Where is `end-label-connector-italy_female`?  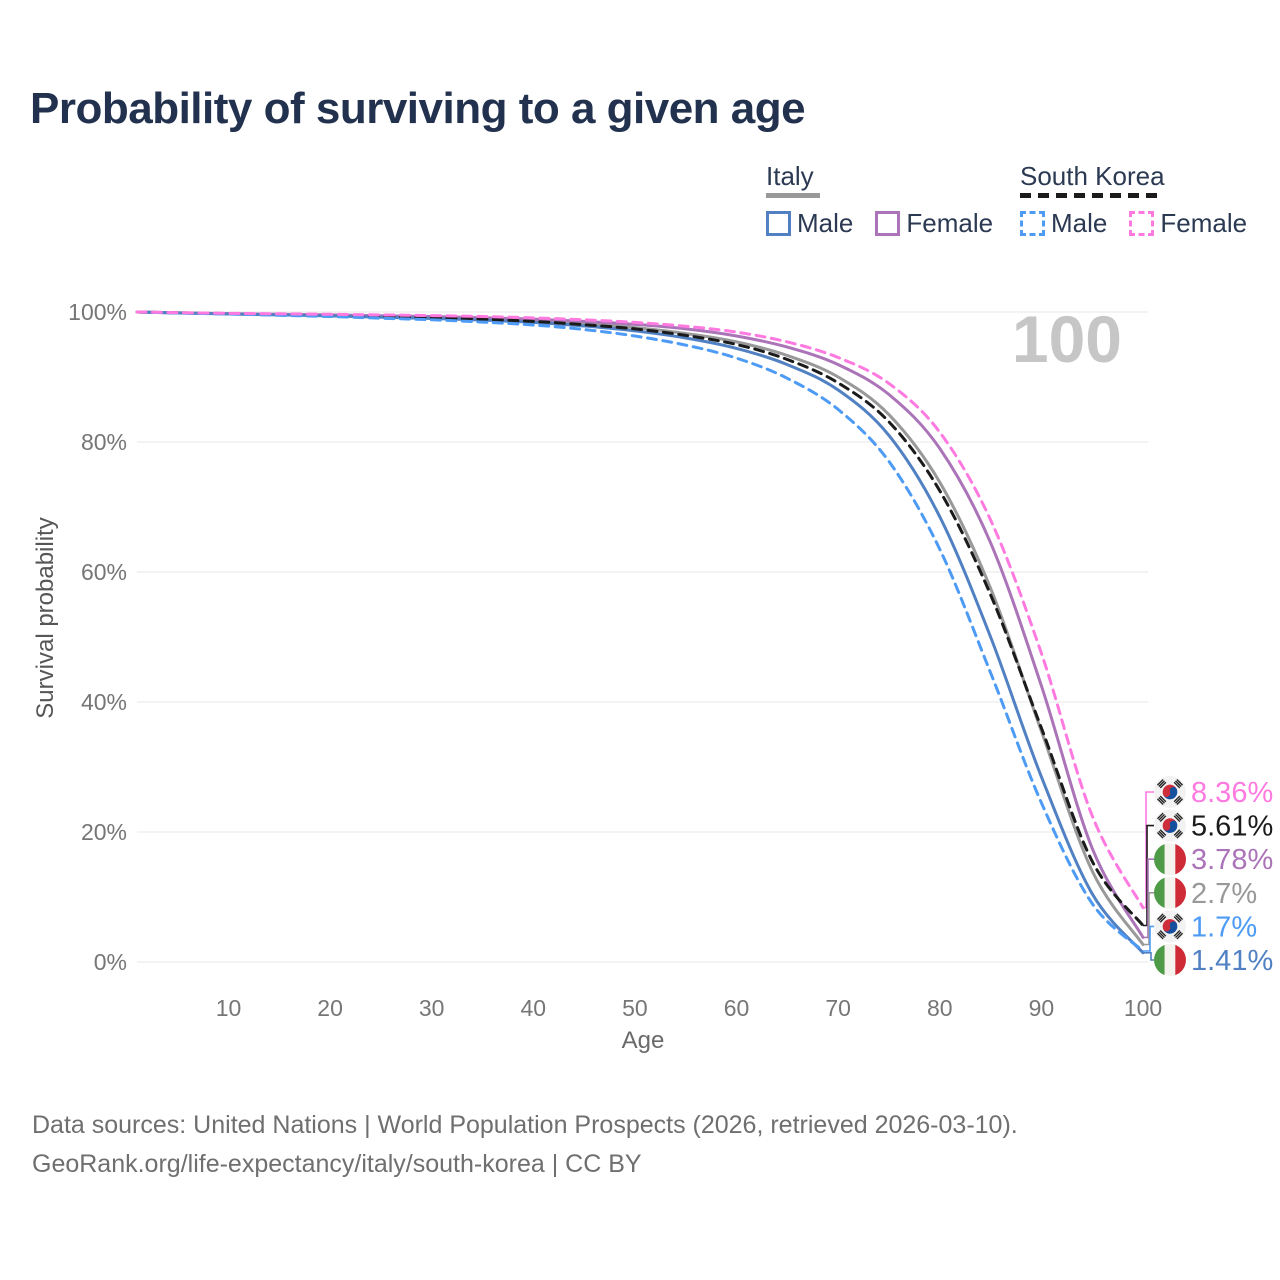
end-label-connector-italy_female is located at coordinates (1148, 898).